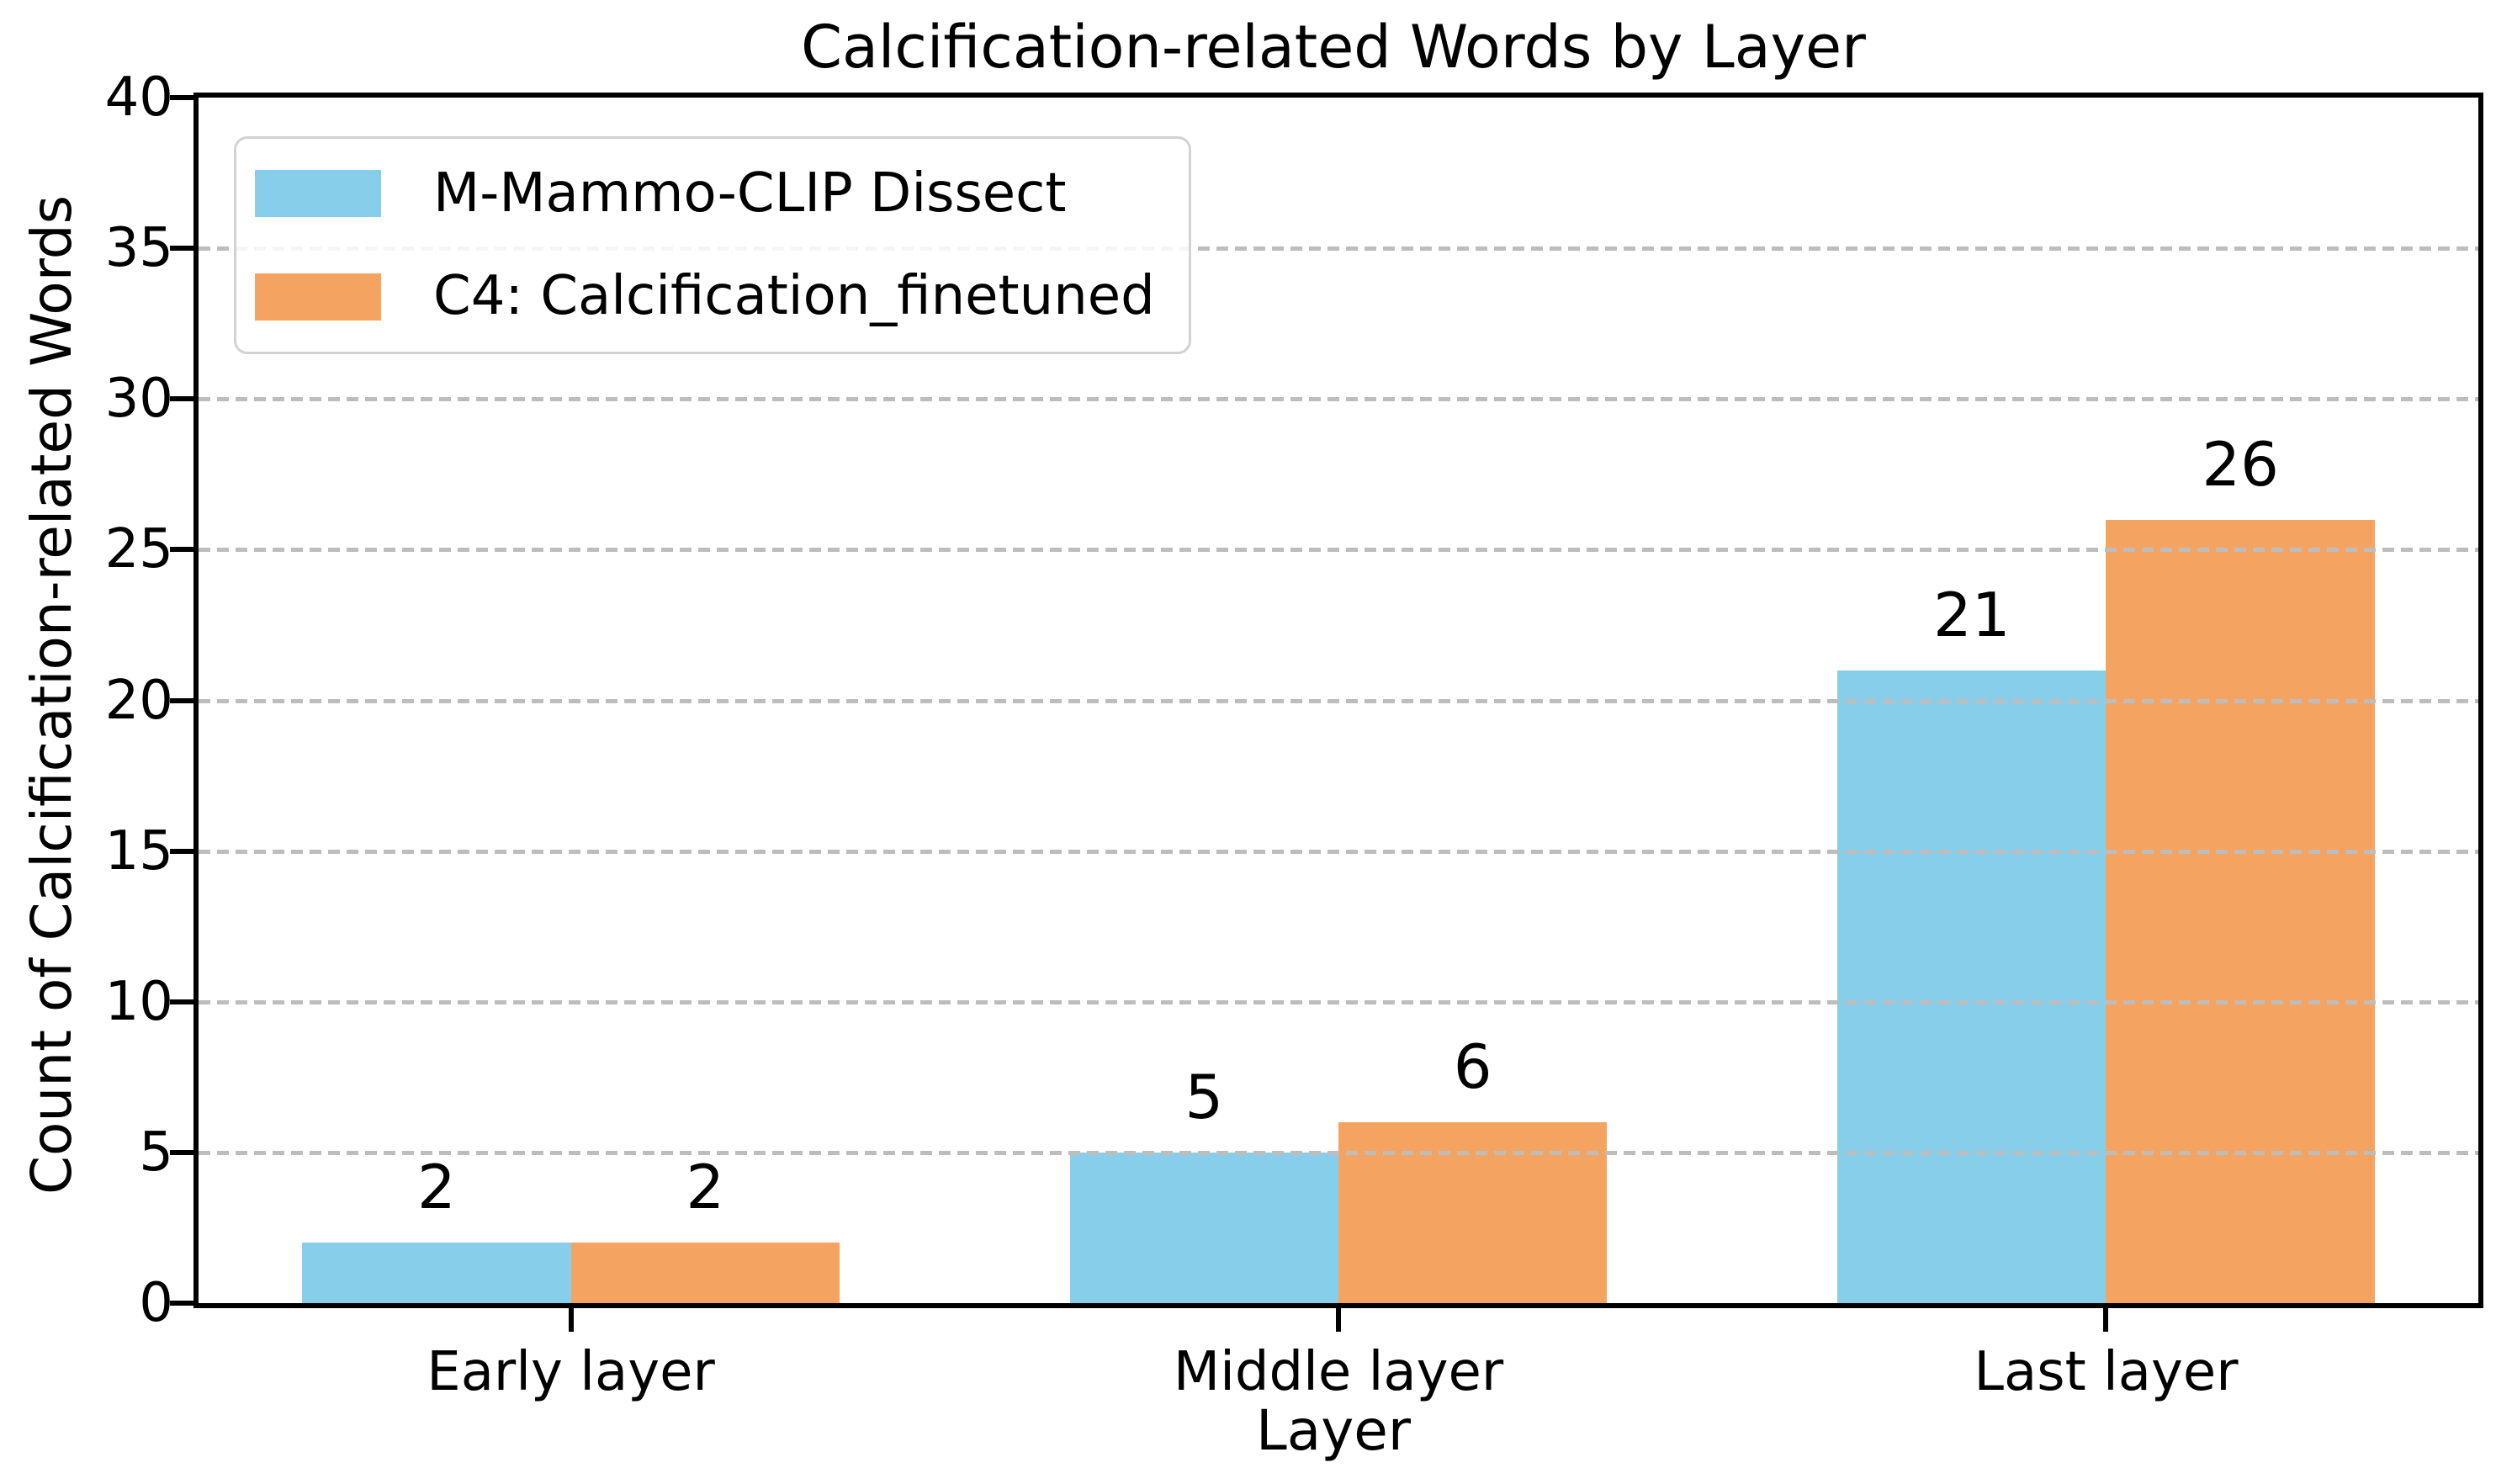 The image size is (2496, 1484). I want to click on x-tick-label-2: Last layer, so click(2106, 1372).